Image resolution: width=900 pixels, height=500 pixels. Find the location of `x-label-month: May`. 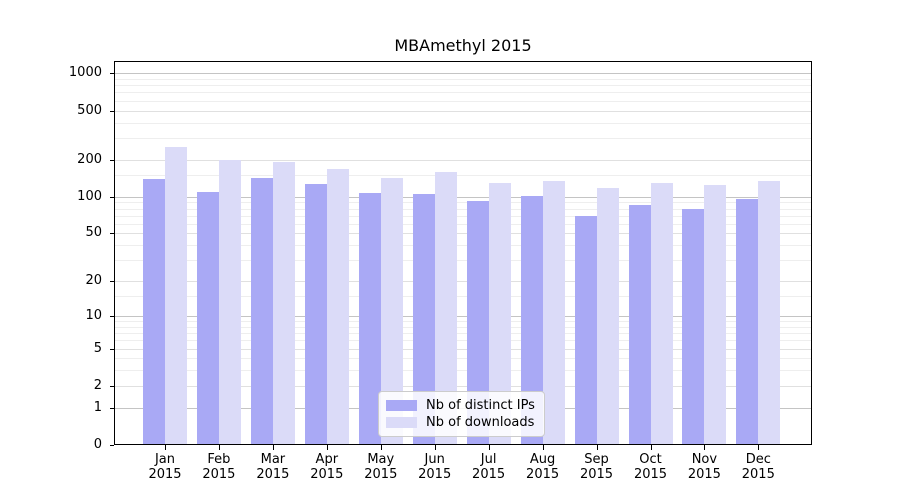

x-label-month: May is located at coordinates (381, 459).